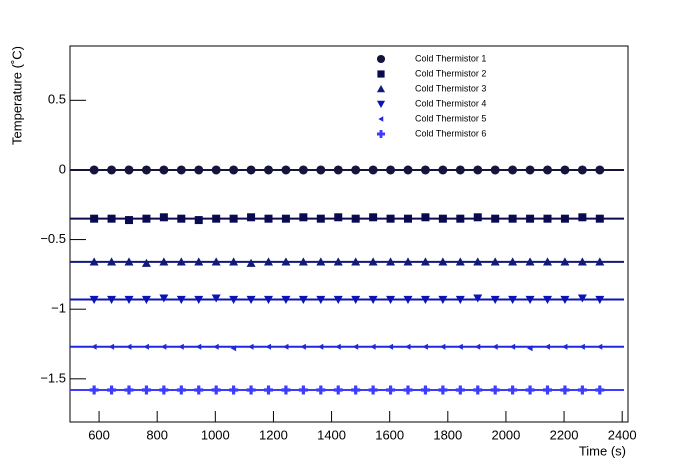 Image resolution: width=696 pixels, height=472 pixels. Describe the element at coordinates (58, 308) in the screenshot. I see `y-tick-label: −1` at that location.